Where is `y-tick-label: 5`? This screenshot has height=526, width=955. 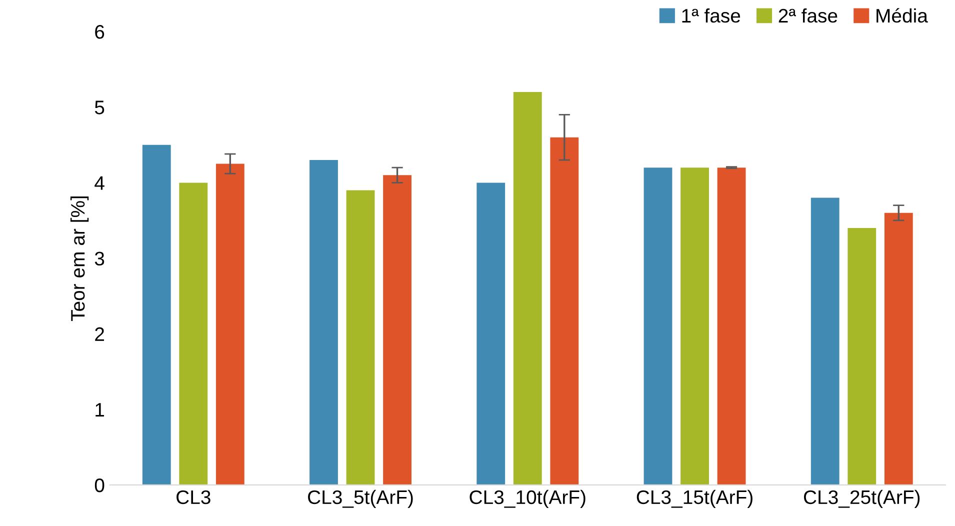 y-tick-label: 5 is located at coordinates (99, 107).